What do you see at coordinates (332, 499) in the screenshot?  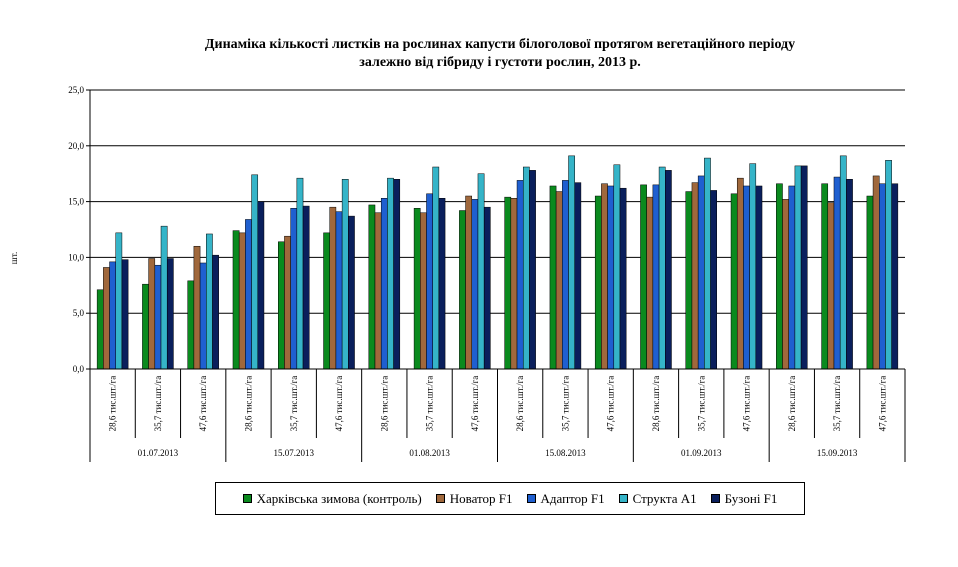 I see `legend-item: Харківська зимова (контроль)` at bounding box center [332, 499].